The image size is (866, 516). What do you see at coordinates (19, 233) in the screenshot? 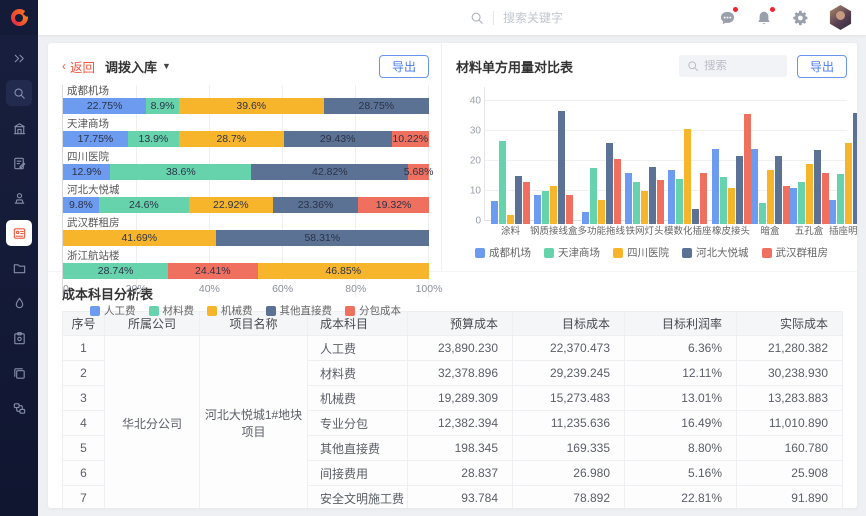
I see `sidebar-item-material-card` at bounding box center [19, 233].